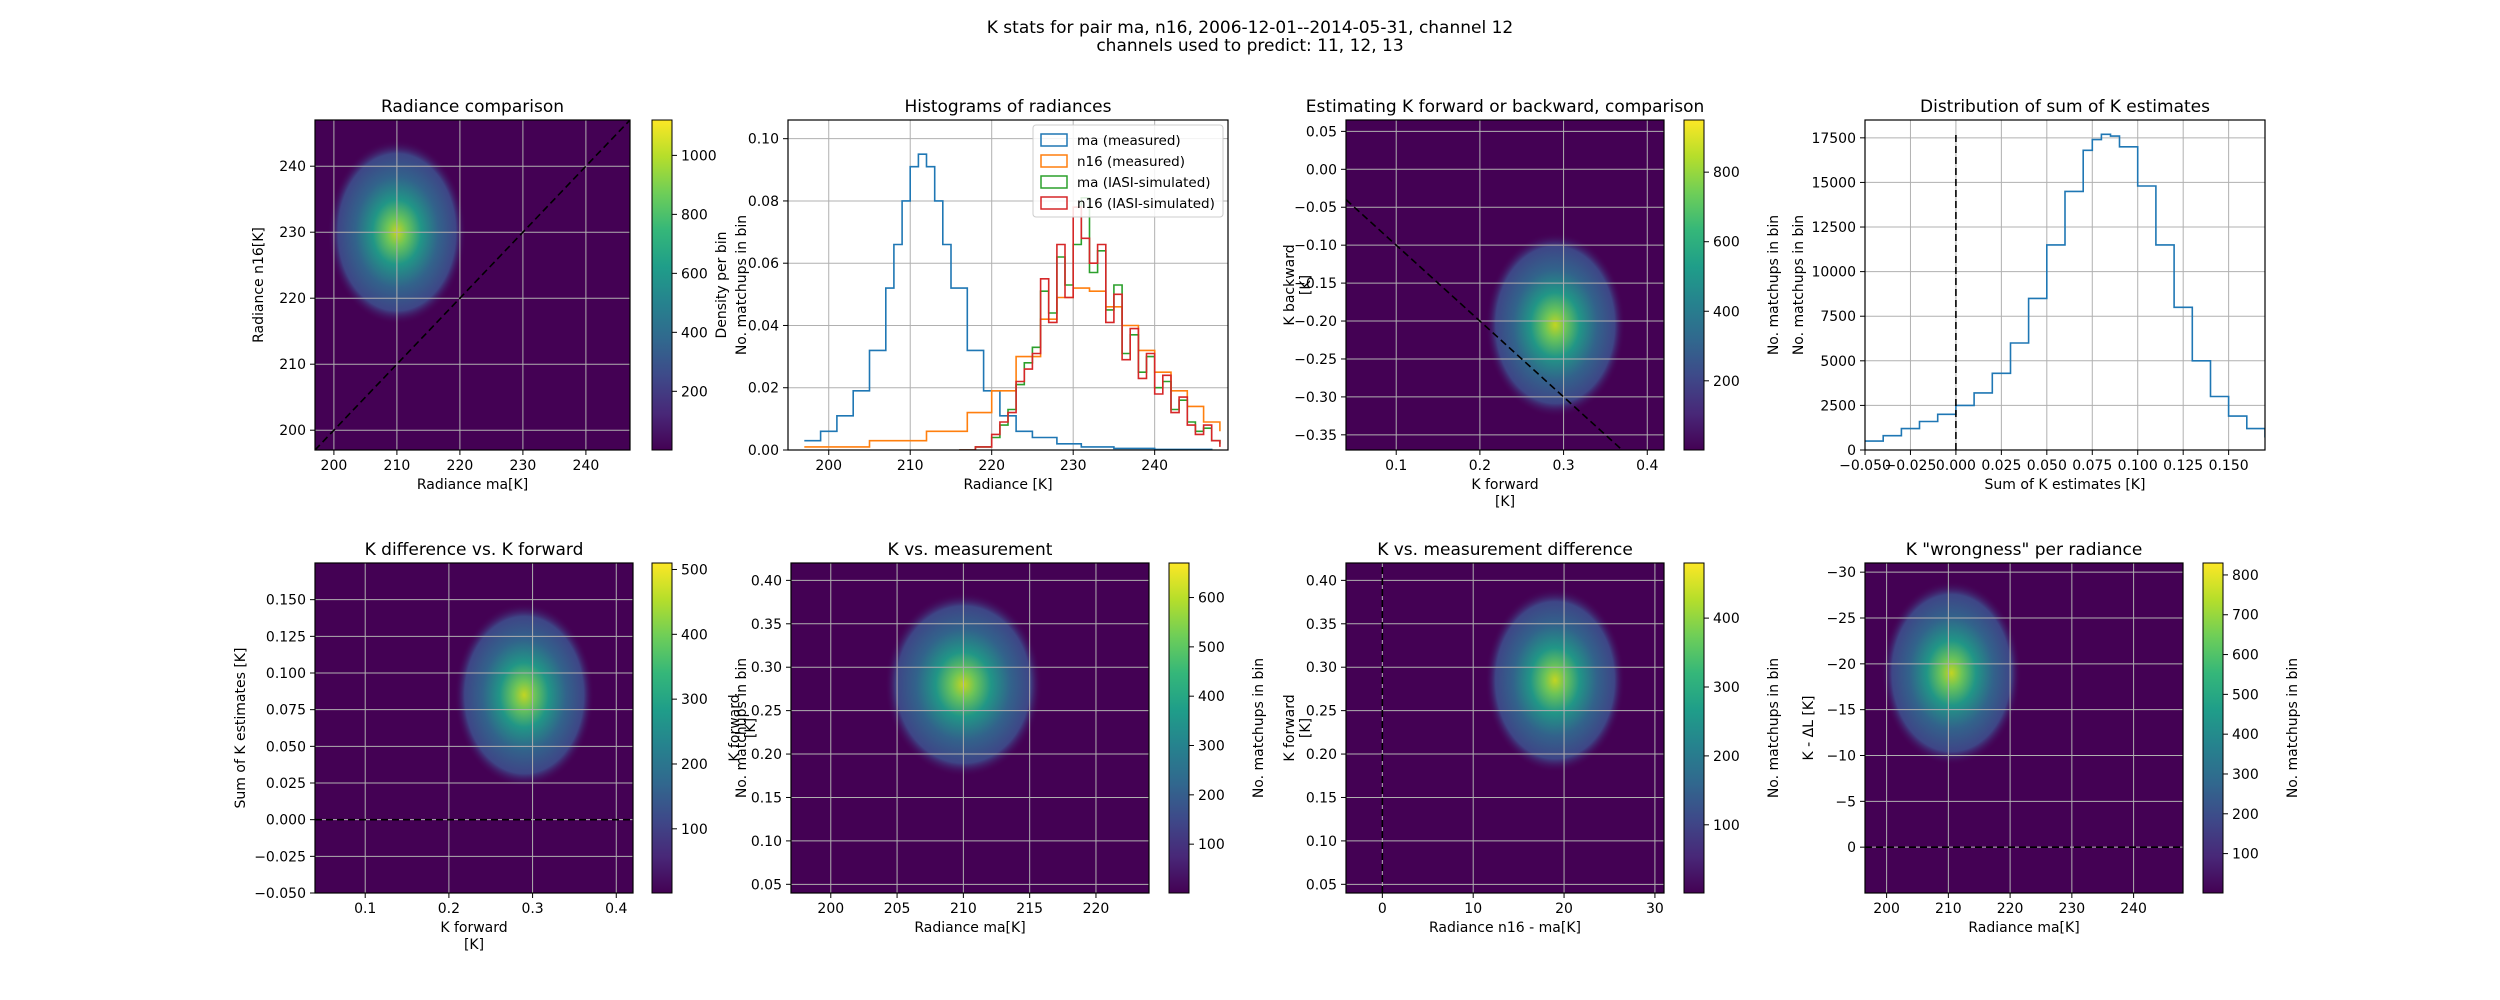 This screenshot has width=2500, height=1000. I want to click on x-tick-label: 215, so click(1029, 909).